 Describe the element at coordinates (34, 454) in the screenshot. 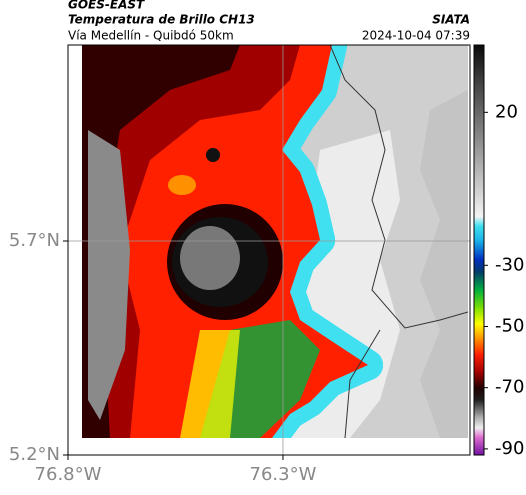

I see `y-tick-label: 5.2°N` at that location.